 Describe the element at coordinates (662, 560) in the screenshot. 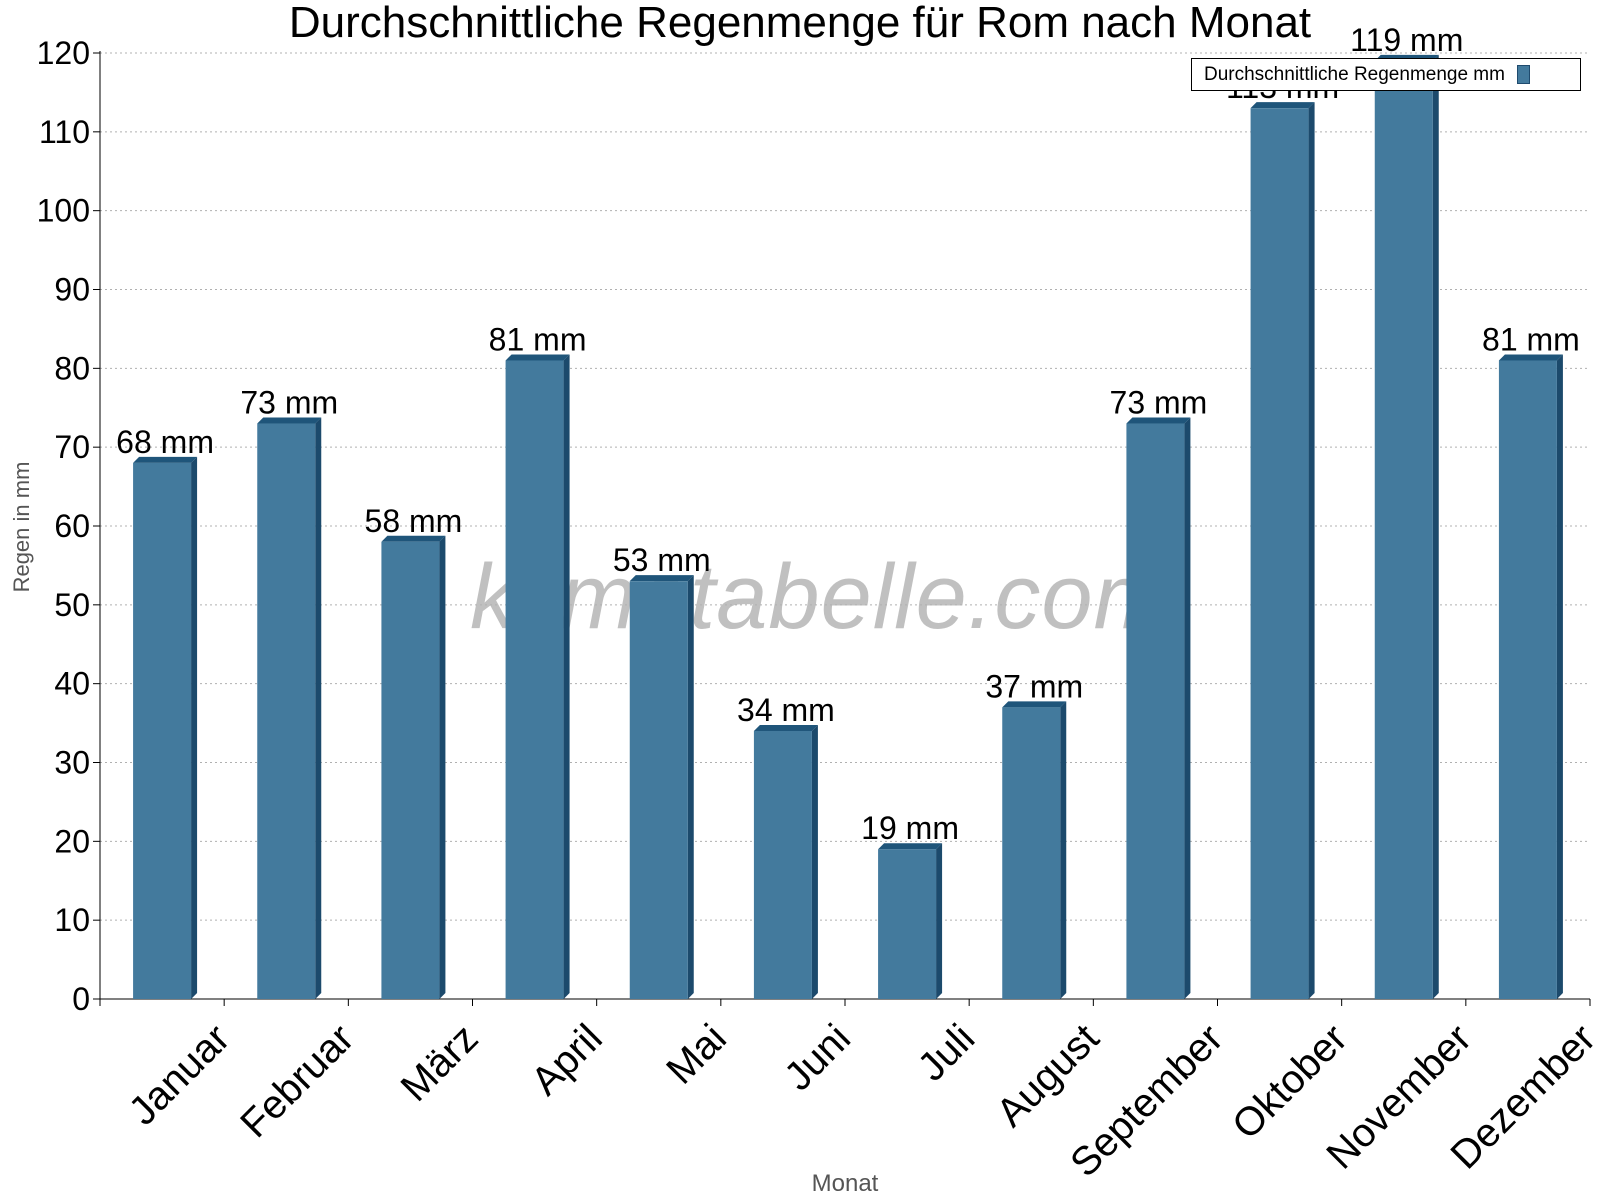

I see `data-label: 53 mm` at that location.